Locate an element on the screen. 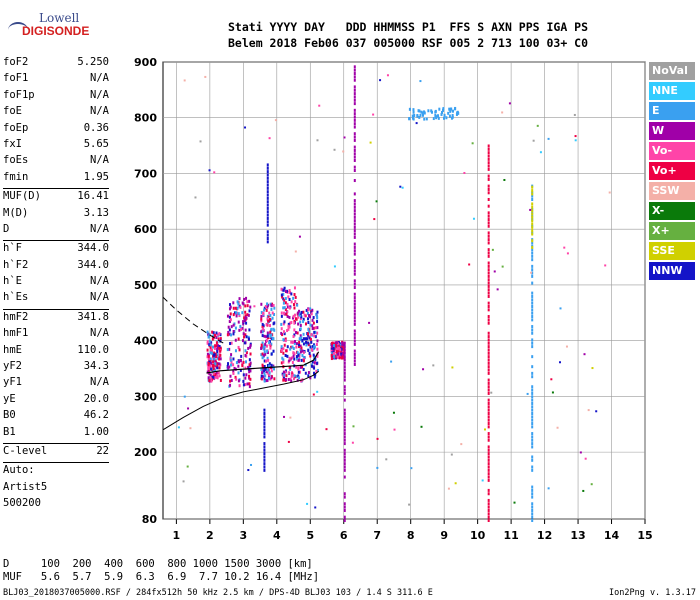 This screenshot has width=700, height=600. y-tick-label: 300 is located at coordinates (145, 396).